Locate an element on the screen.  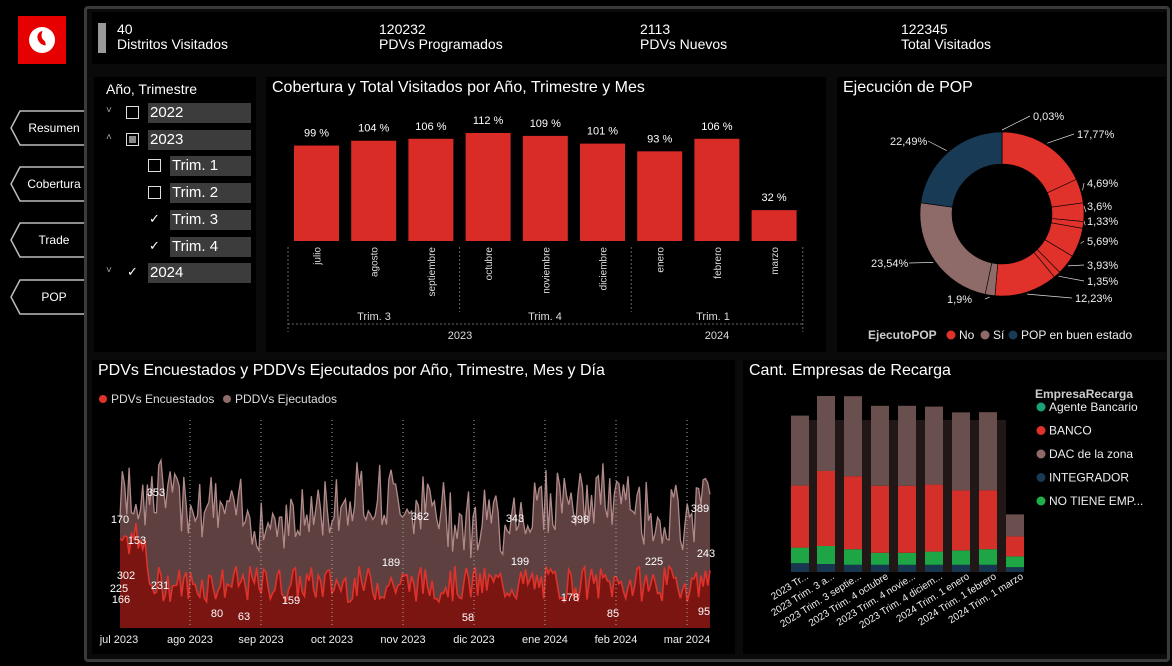
bar-febrero is located at coordinates (717, 189).